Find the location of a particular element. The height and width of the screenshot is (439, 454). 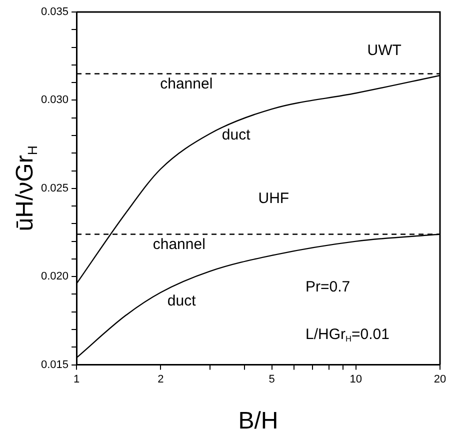

y-axis-title: ūH/νGrH is located at coordinates (26, 189).